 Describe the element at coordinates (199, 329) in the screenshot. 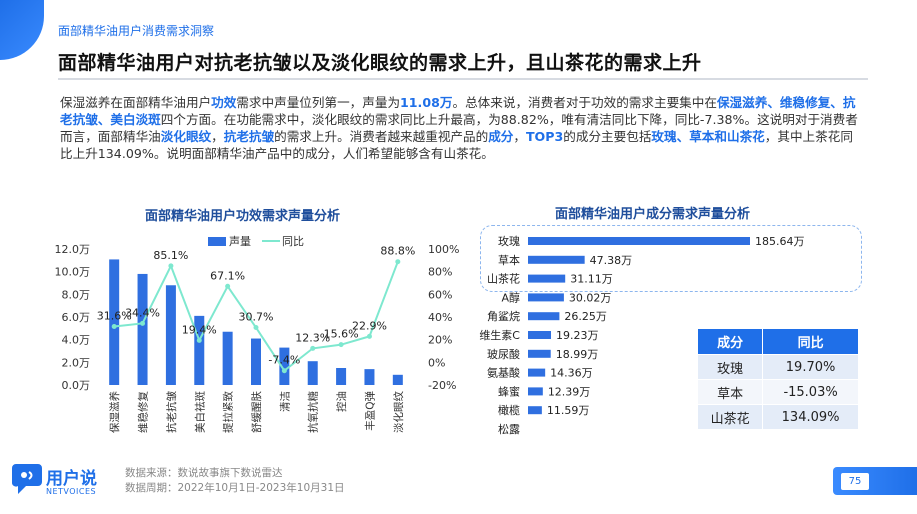

I see `data-label: 19.4%` at that location.